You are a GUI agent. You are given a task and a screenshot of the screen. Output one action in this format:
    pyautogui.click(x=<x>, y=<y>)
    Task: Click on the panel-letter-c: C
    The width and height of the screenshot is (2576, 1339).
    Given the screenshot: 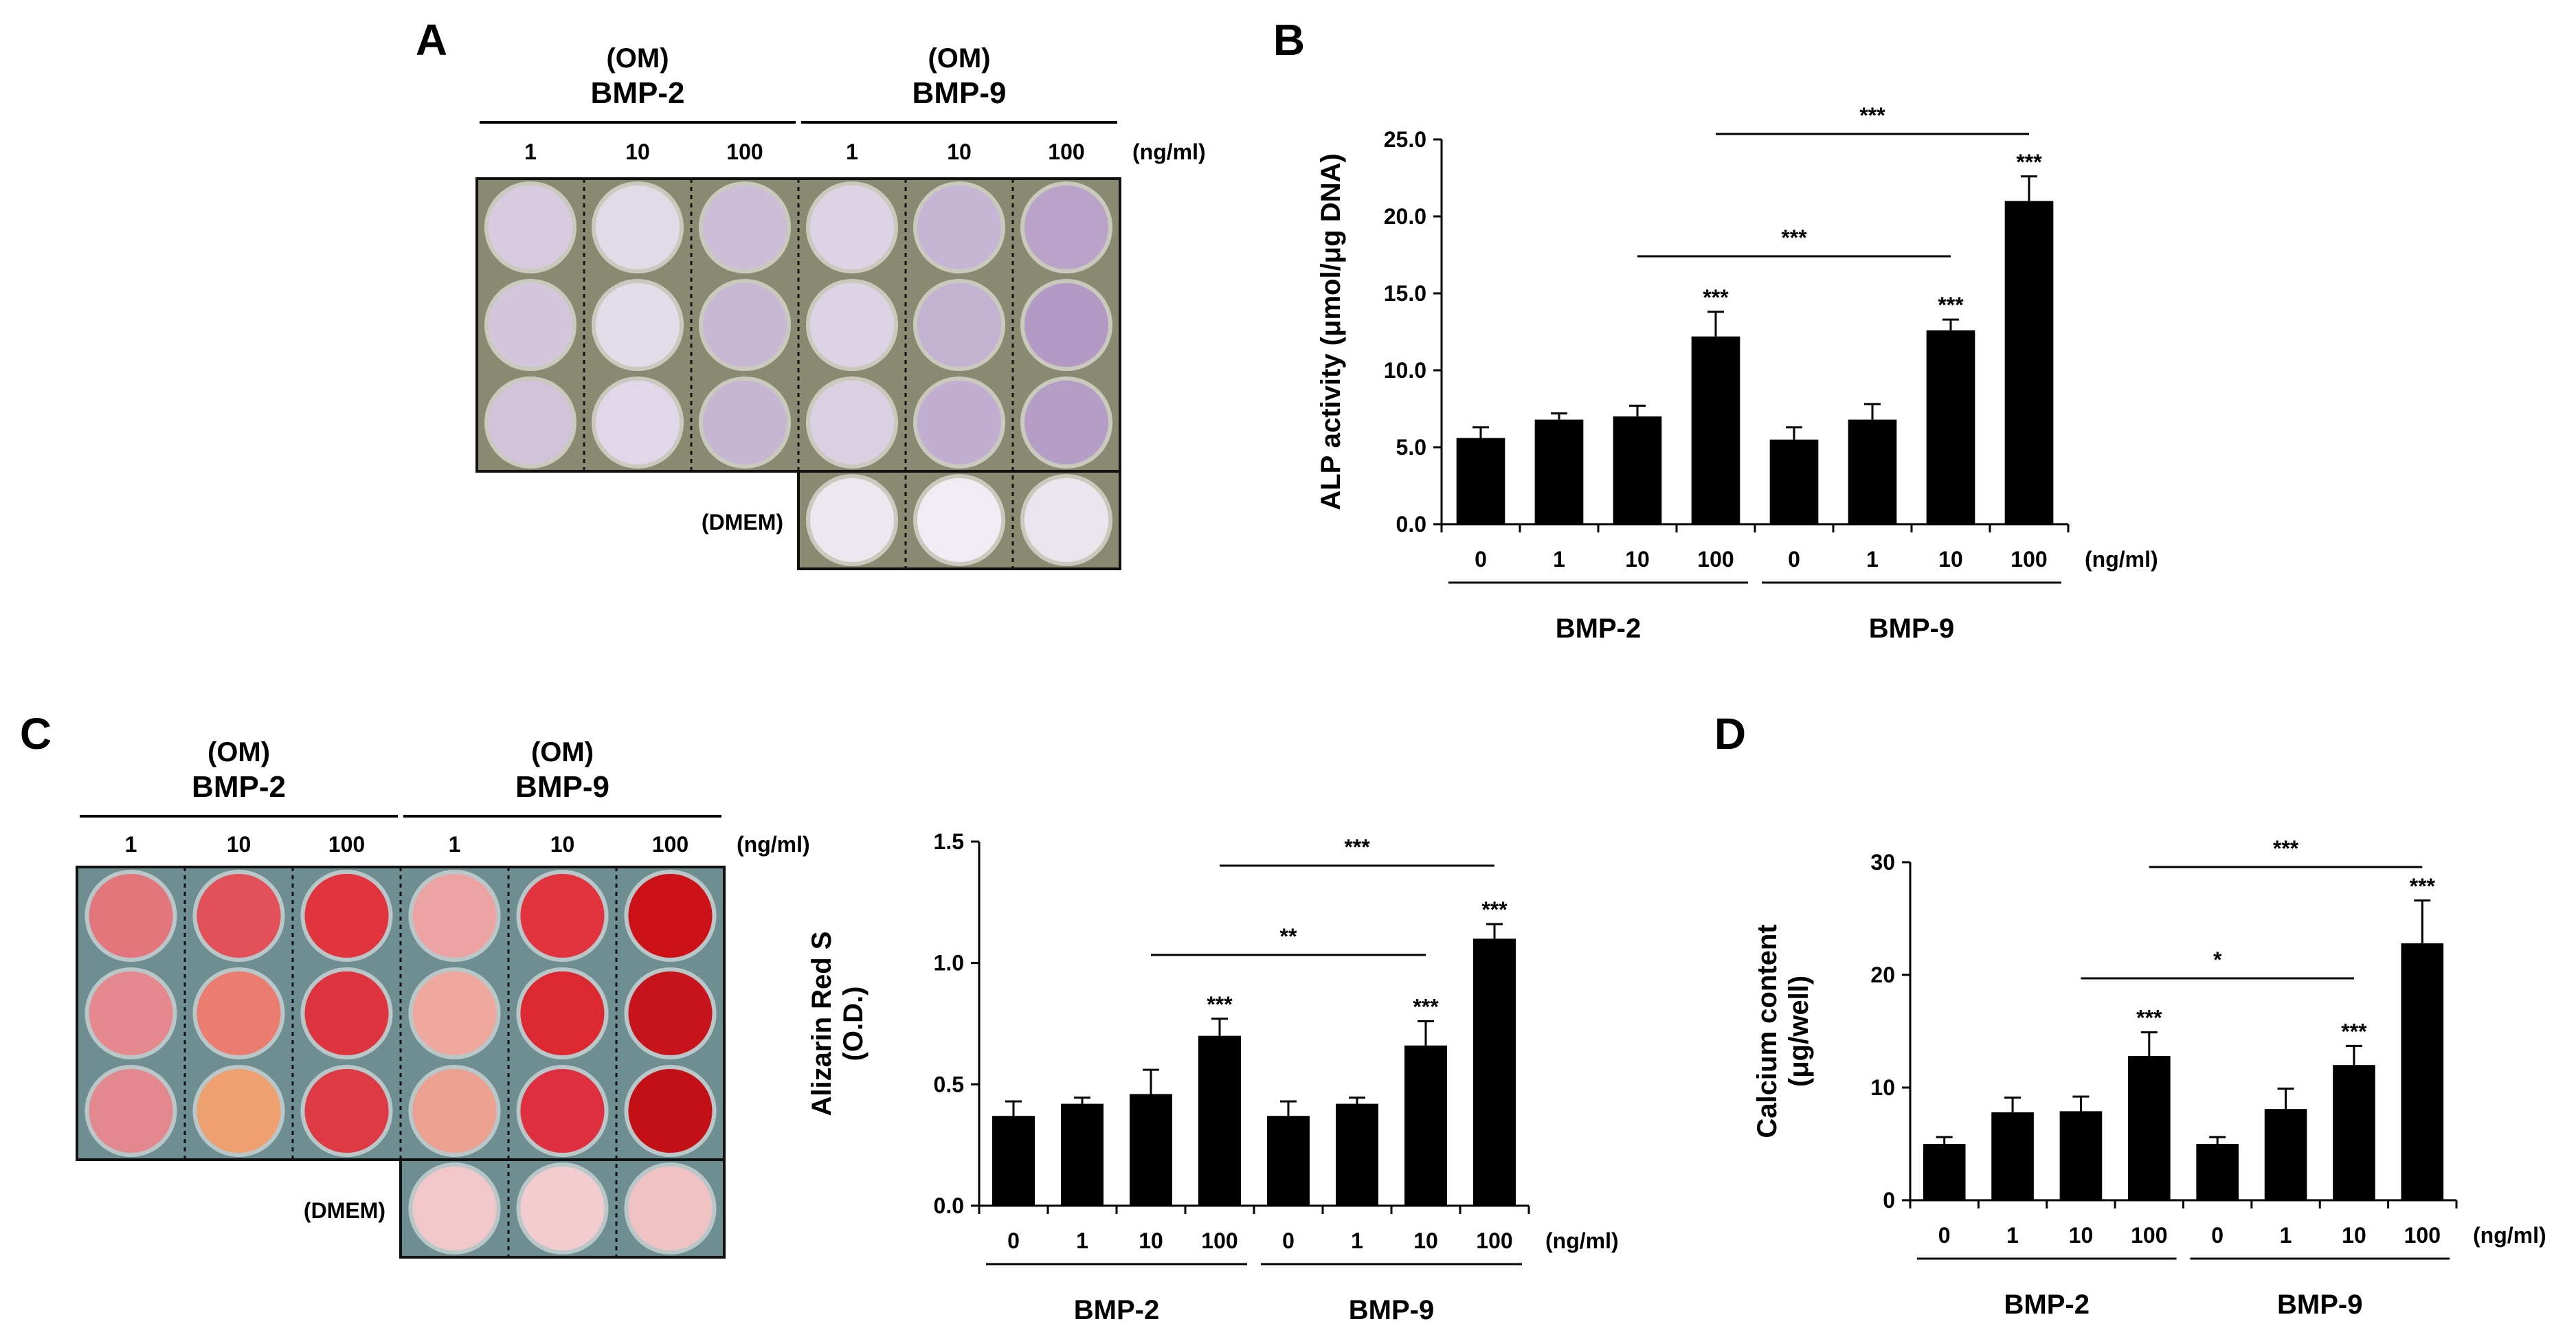 What is the action you would take?
    pyautogui.click(x=36, y=733)
    